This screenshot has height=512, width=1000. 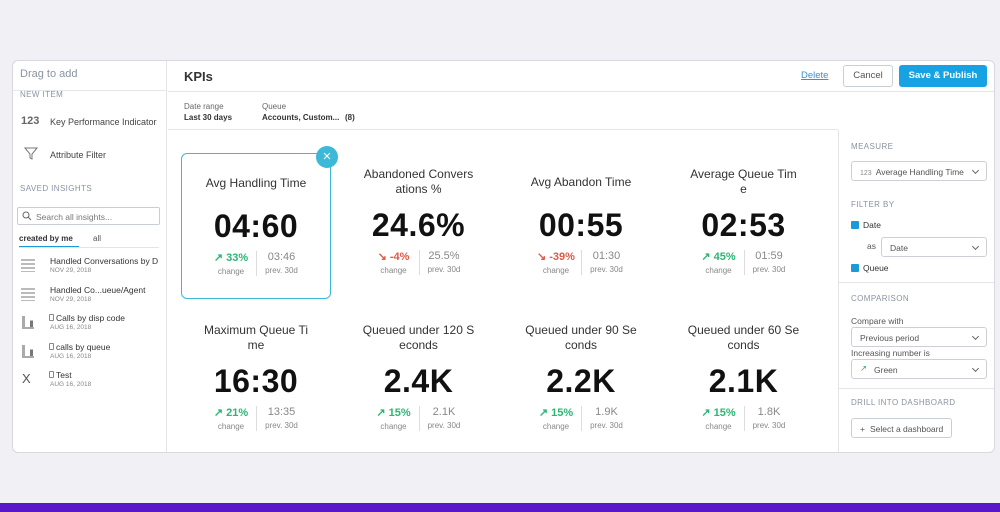 I want to click on new-item: Attribute Filter, so click(x=78, y=155).